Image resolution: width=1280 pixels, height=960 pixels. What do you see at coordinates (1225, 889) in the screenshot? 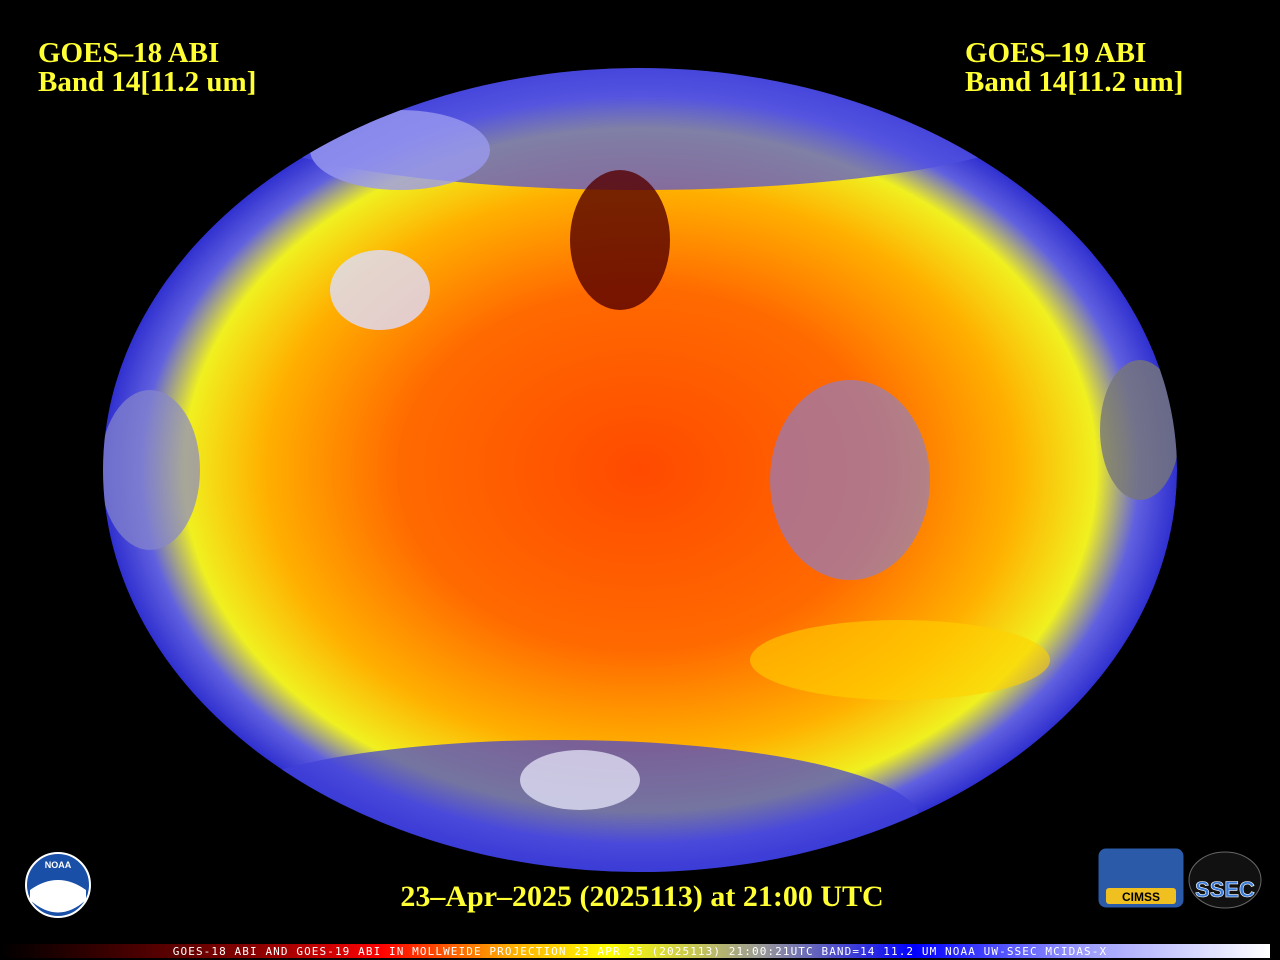
I see `ssec-text: SSEC` at bounding box center [1225, 889].